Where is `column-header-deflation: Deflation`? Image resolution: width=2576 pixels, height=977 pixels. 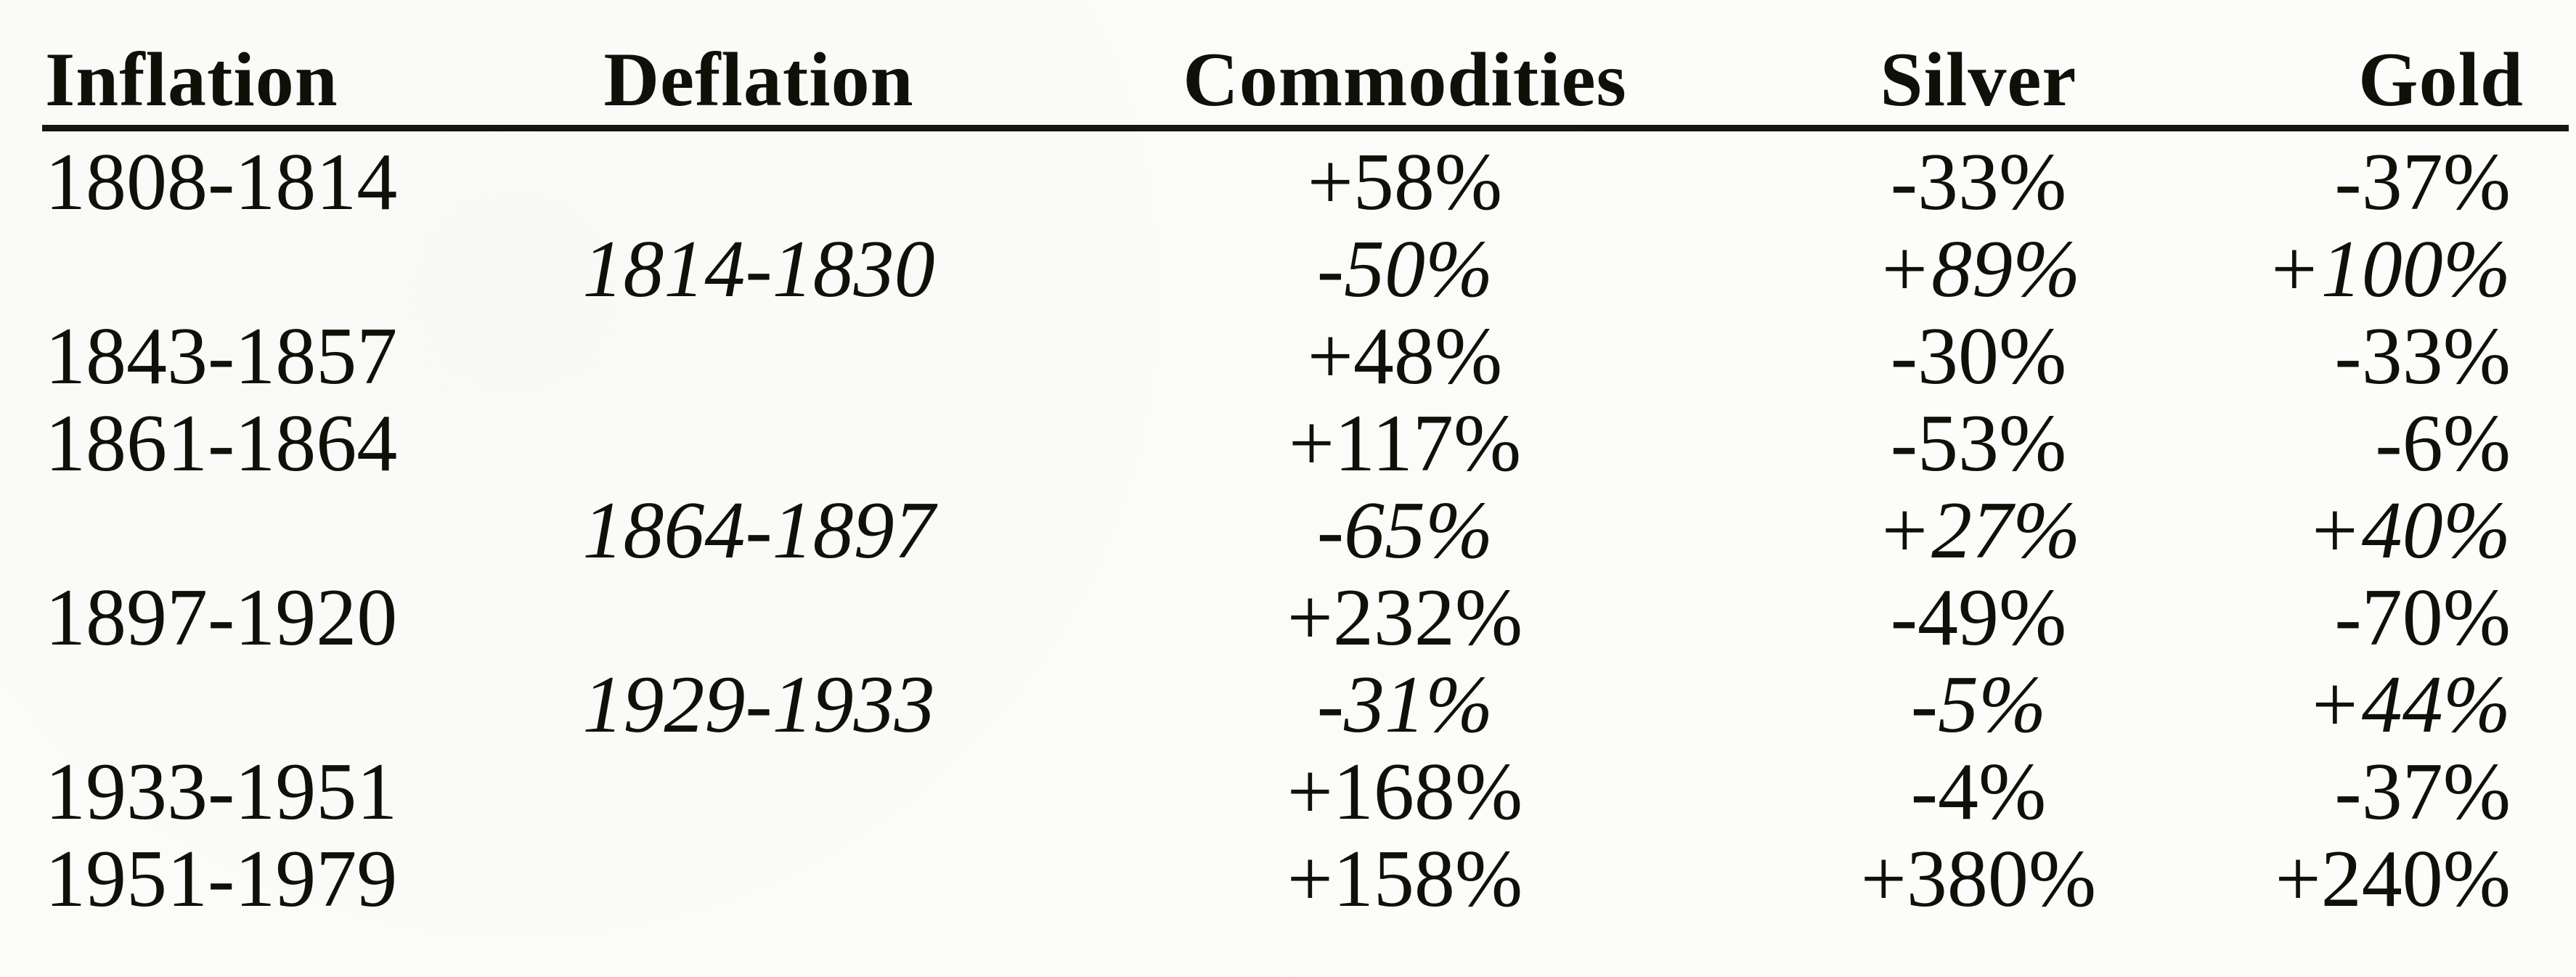 column-header-deflation: Deflation is located at coordinates (758, 79).